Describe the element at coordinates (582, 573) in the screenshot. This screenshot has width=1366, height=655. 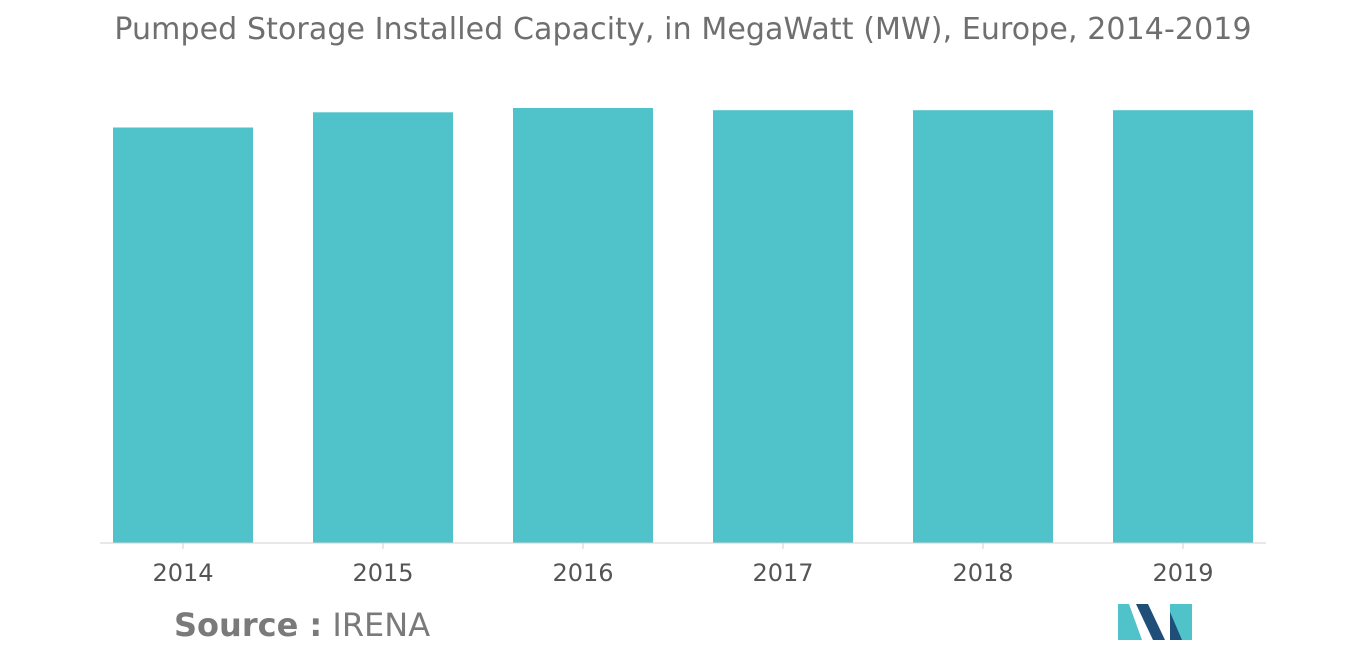
I see `x-tick-label-2016: 2016` at that location.